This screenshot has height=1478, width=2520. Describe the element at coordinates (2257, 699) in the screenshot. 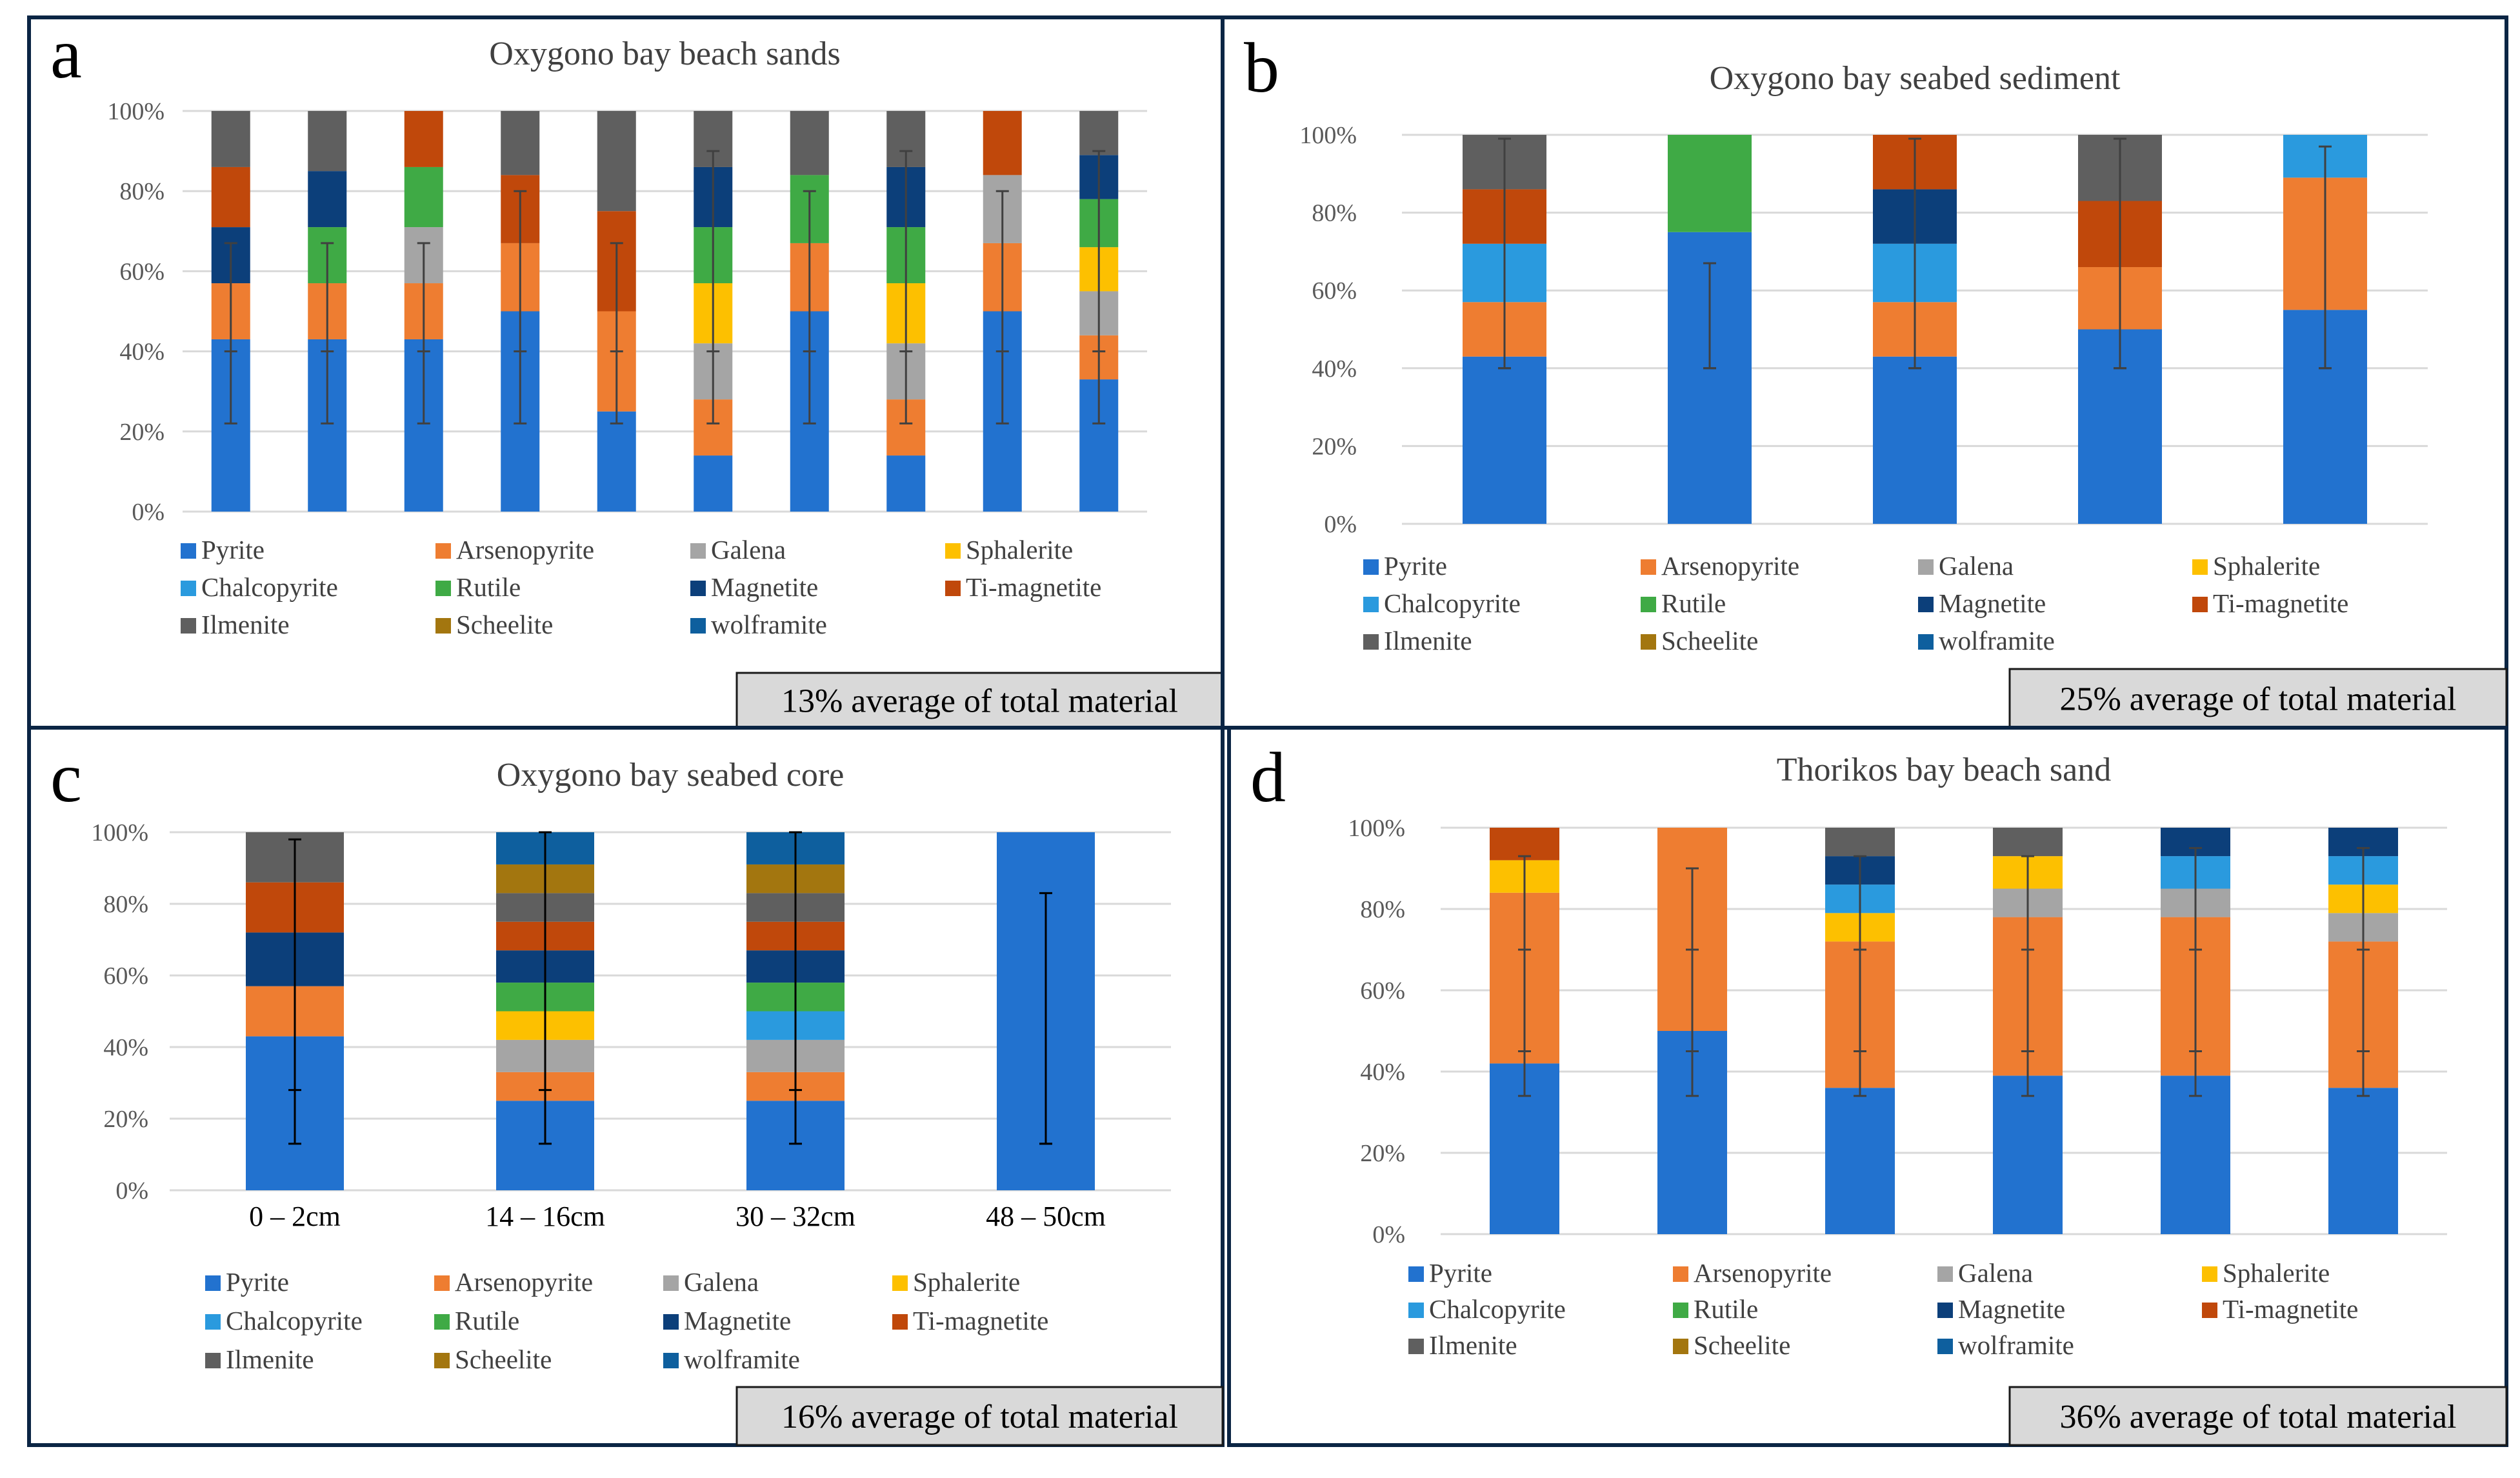

I see `footer-note: 25% average of total material` at that location.